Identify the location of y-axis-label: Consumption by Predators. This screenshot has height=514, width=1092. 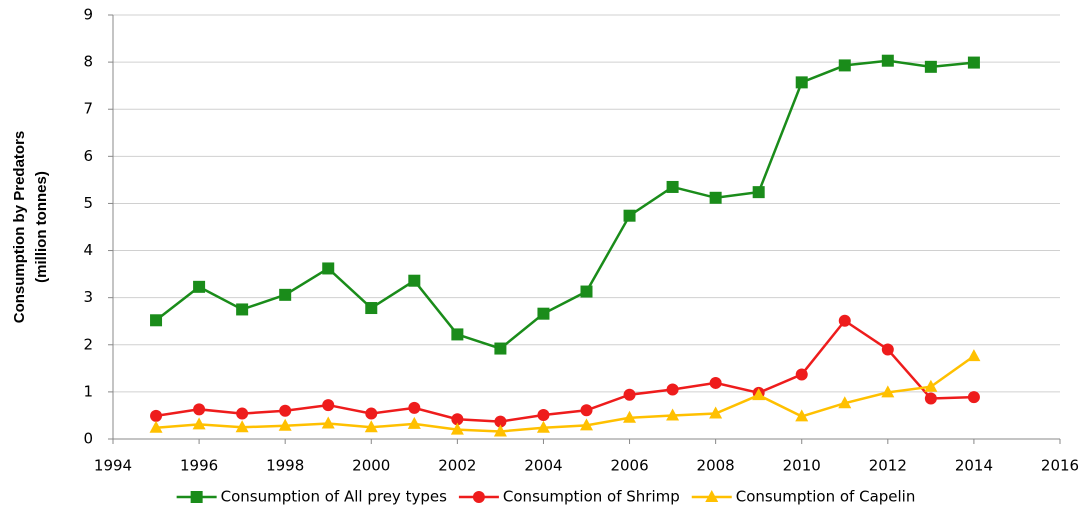
(19, 227).